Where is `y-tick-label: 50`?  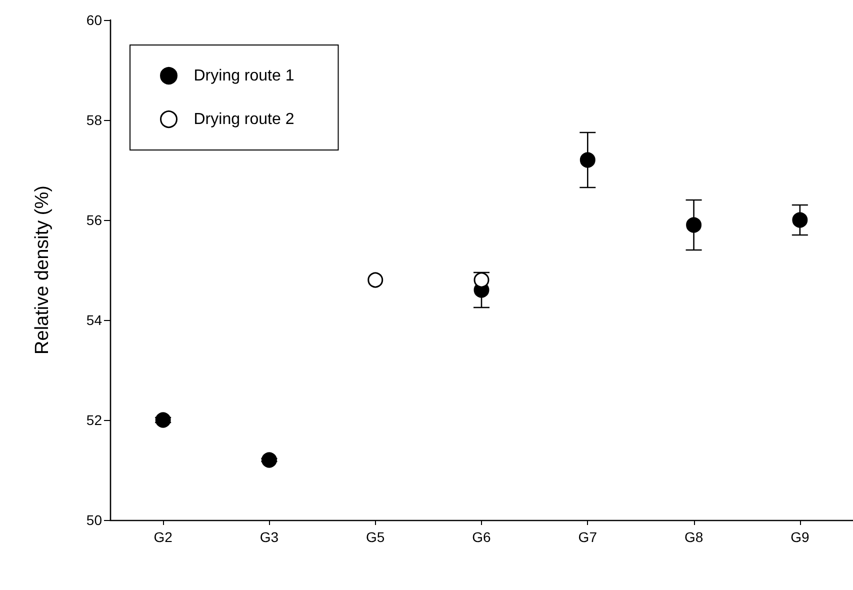
y-tick-label: 50 is located at coordinates (94, 520).